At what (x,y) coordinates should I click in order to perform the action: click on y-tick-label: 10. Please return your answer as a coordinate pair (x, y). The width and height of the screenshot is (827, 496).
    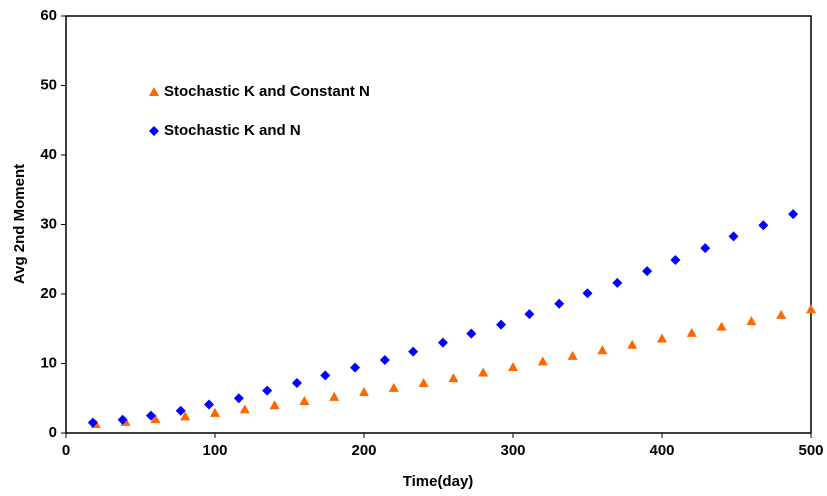
    Looking at the image, I should click on (48, 362).